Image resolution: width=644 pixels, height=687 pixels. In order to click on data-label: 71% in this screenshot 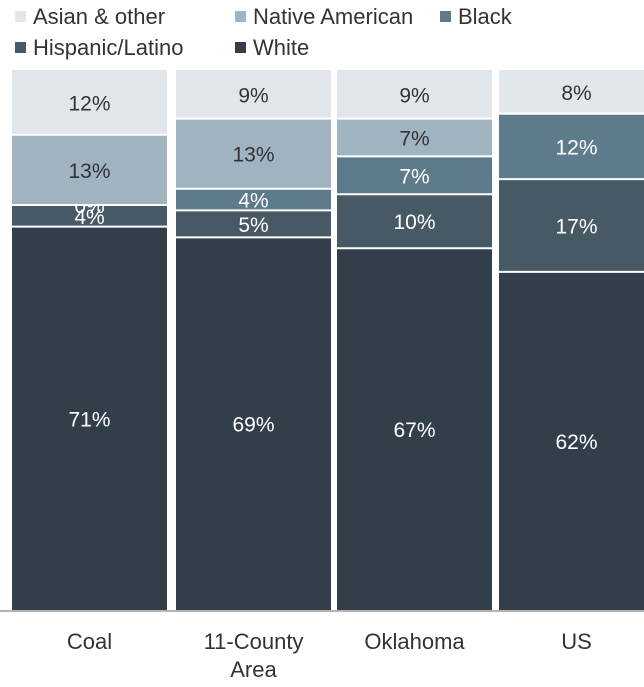, I will do `click(89, 419)`.